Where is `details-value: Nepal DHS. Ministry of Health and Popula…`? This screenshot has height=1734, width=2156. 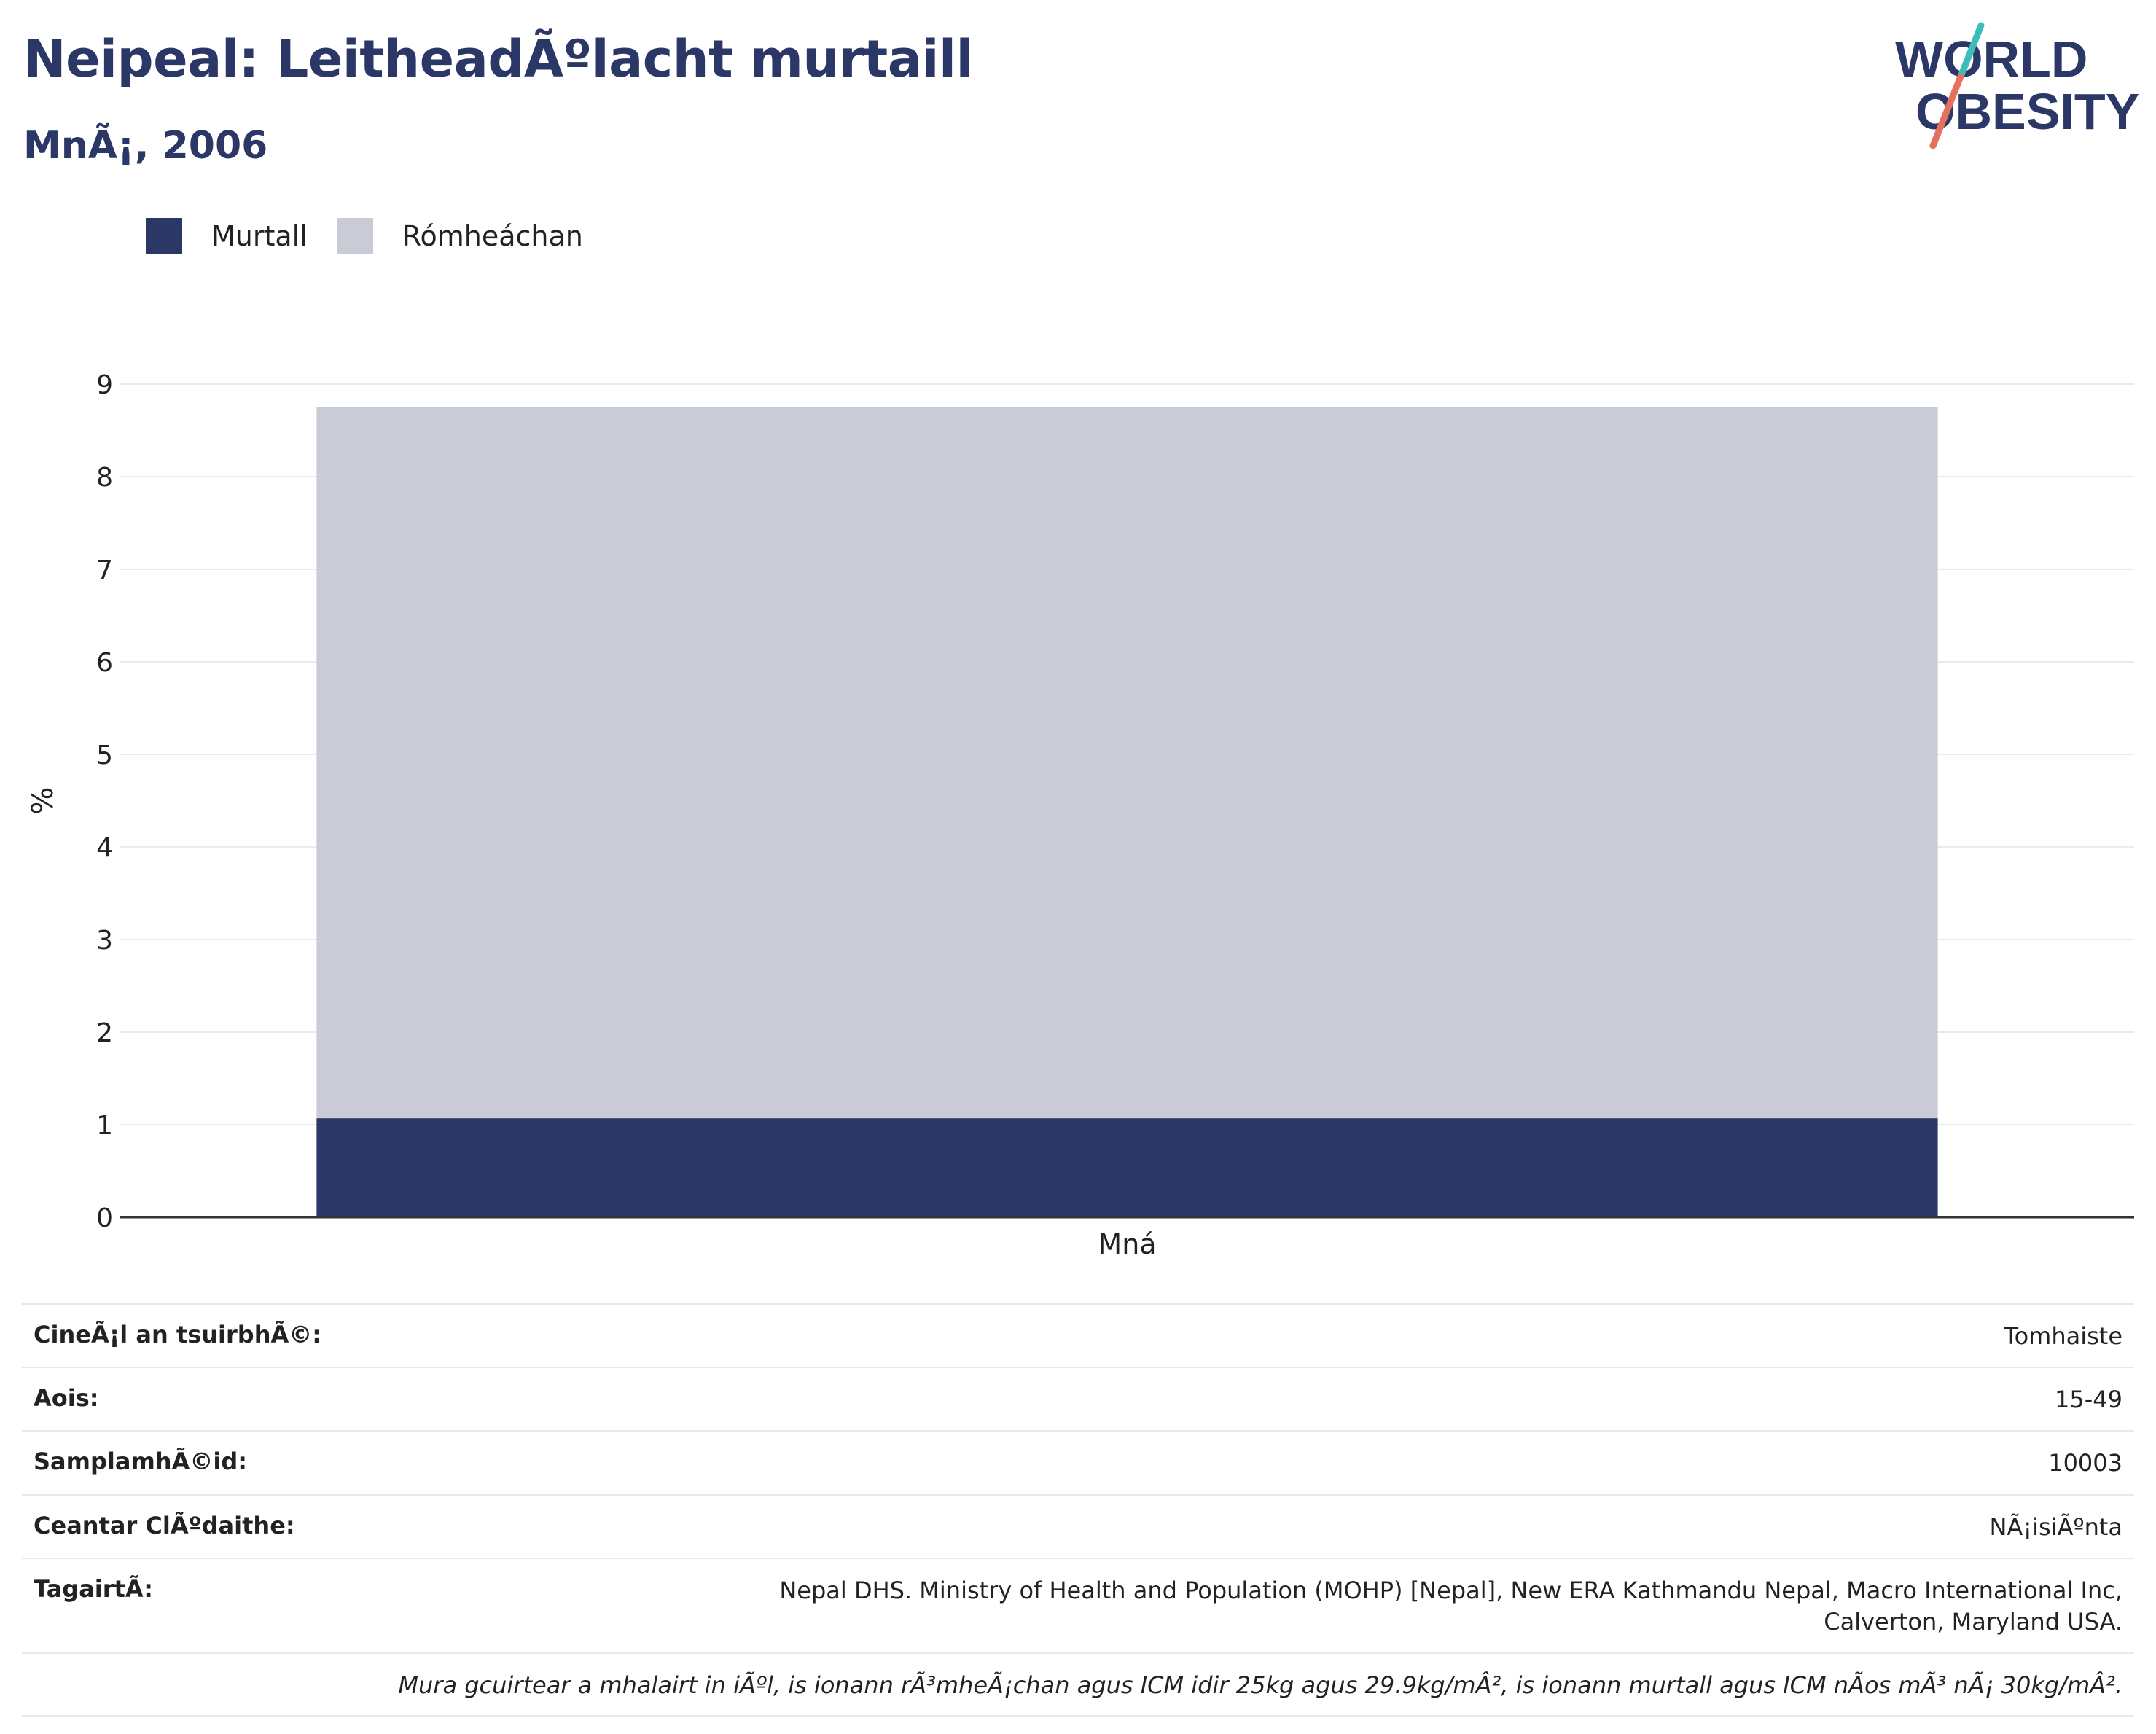 details-value: Nepal DHS. Ministry of Health and Popula… is located at coordinates (1451, 1606).